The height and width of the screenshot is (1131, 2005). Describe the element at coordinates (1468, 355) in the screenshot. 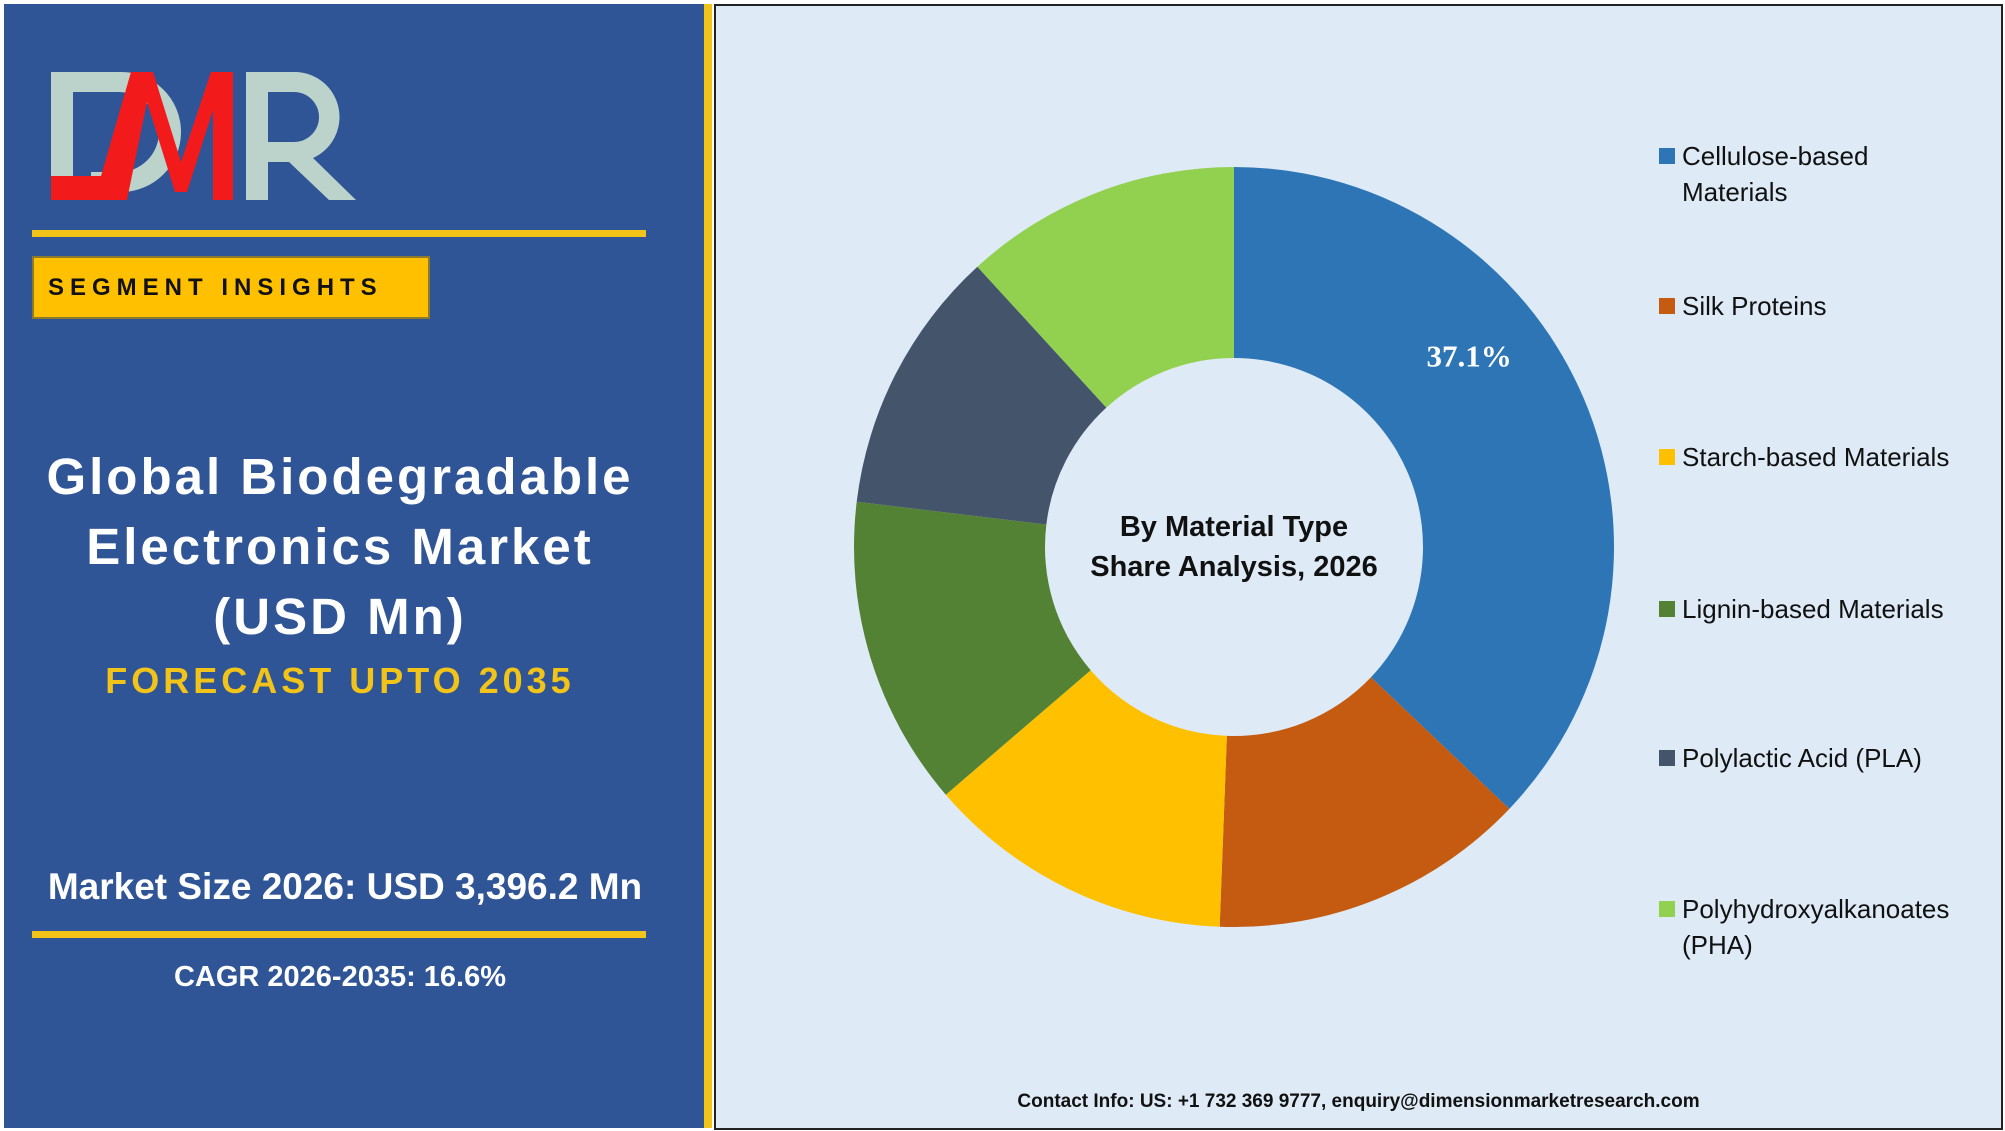

I see `data-label-1: 37.1%` at that location.